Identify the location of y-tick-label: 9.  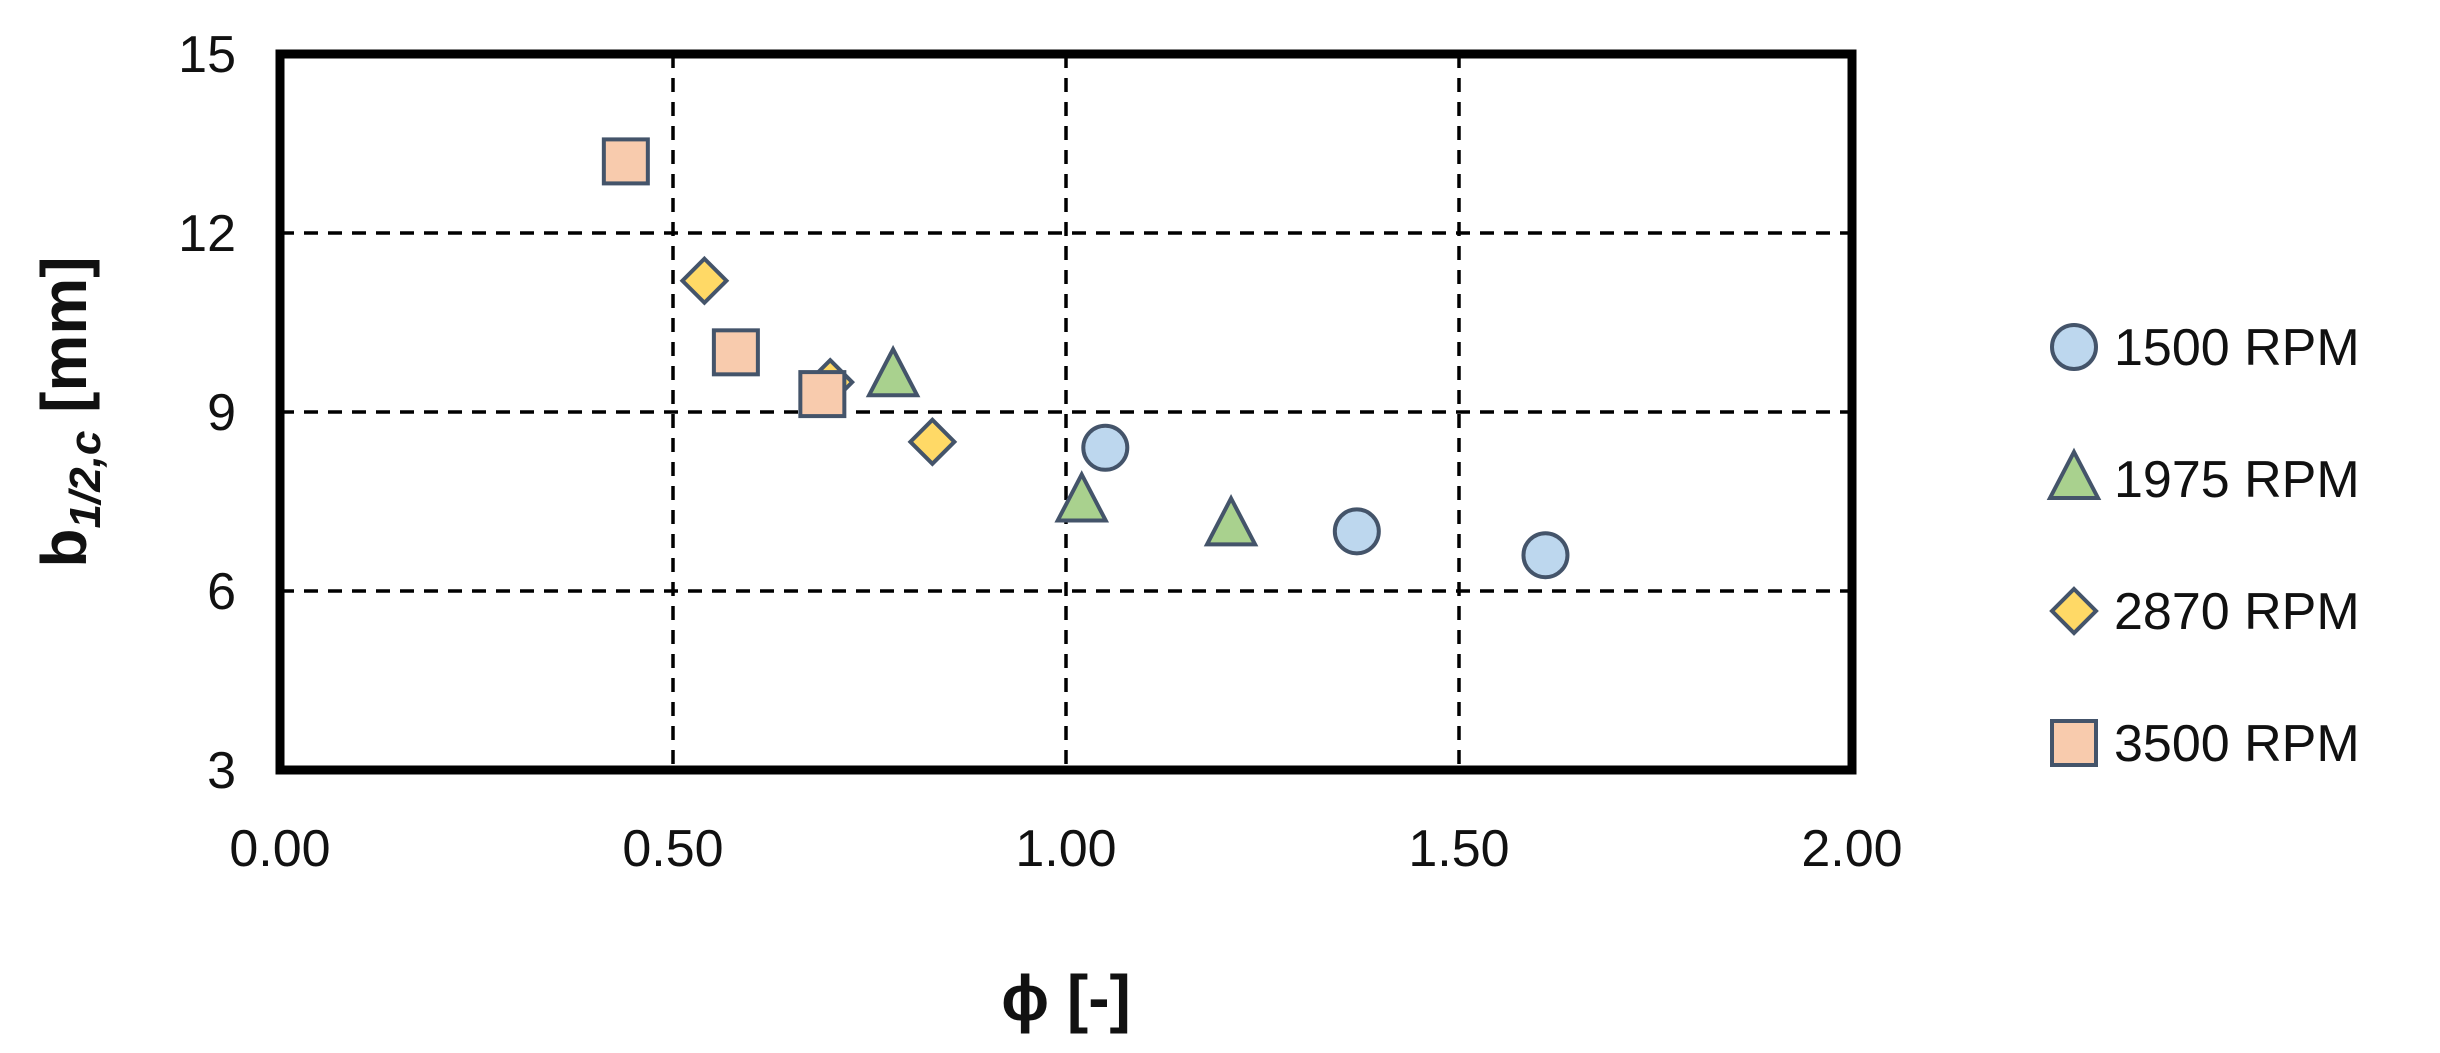
(221, 413).